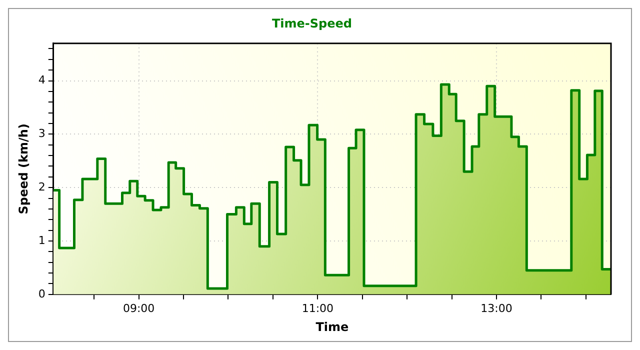  Describe the element at coordinates (496, 308) in the screenshot. I see `x-tick-label: 13:00` at that location.